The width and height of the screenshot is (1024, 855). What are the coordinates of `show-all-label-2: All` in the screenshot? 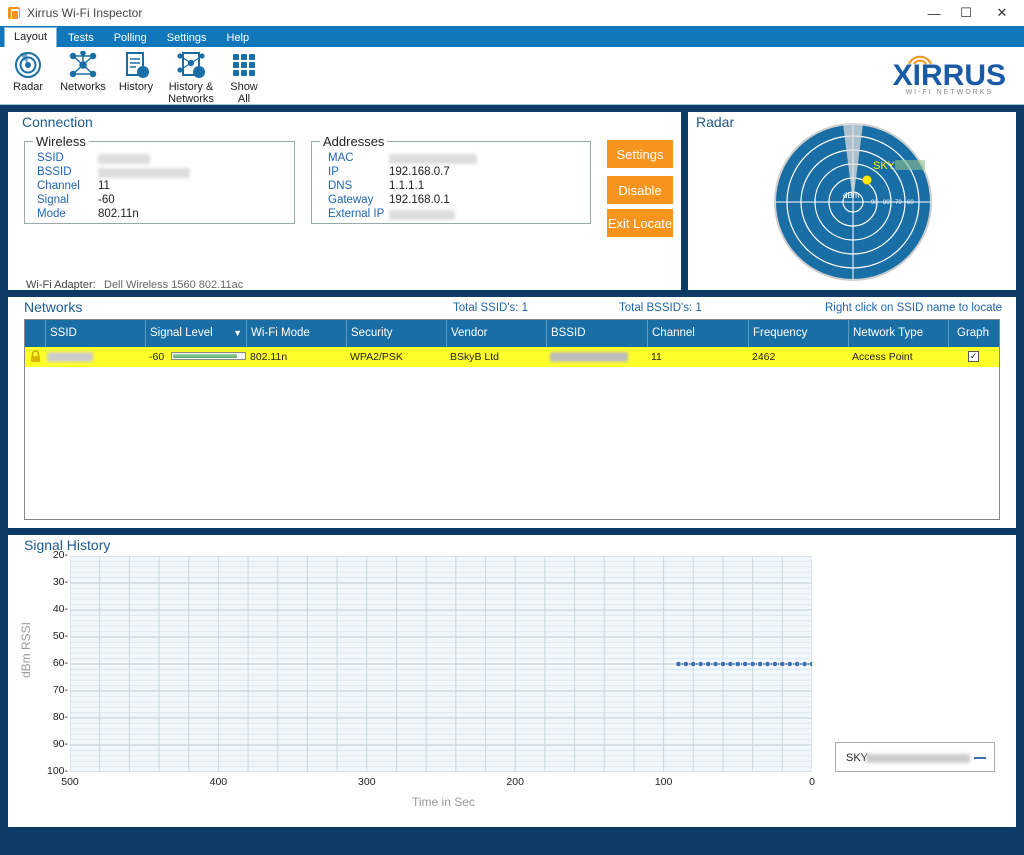 It's located at (244, 99).